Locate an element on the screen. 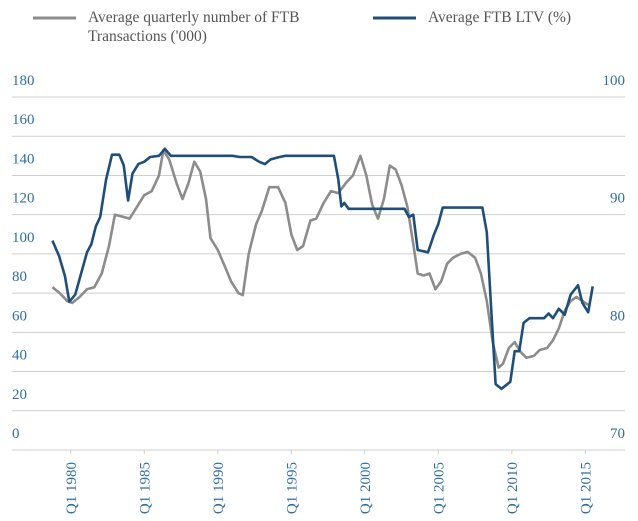  x-tick-label: Q1 2015 is located at coordinates (586, 488).